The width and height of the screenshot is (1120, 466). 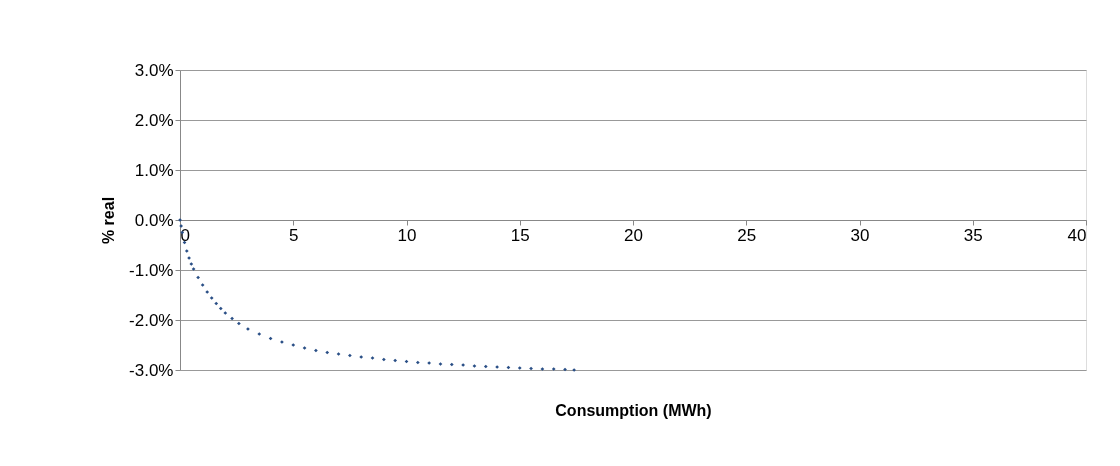 I want to click on x-tick-label: 15, so click(x=520, y=235).